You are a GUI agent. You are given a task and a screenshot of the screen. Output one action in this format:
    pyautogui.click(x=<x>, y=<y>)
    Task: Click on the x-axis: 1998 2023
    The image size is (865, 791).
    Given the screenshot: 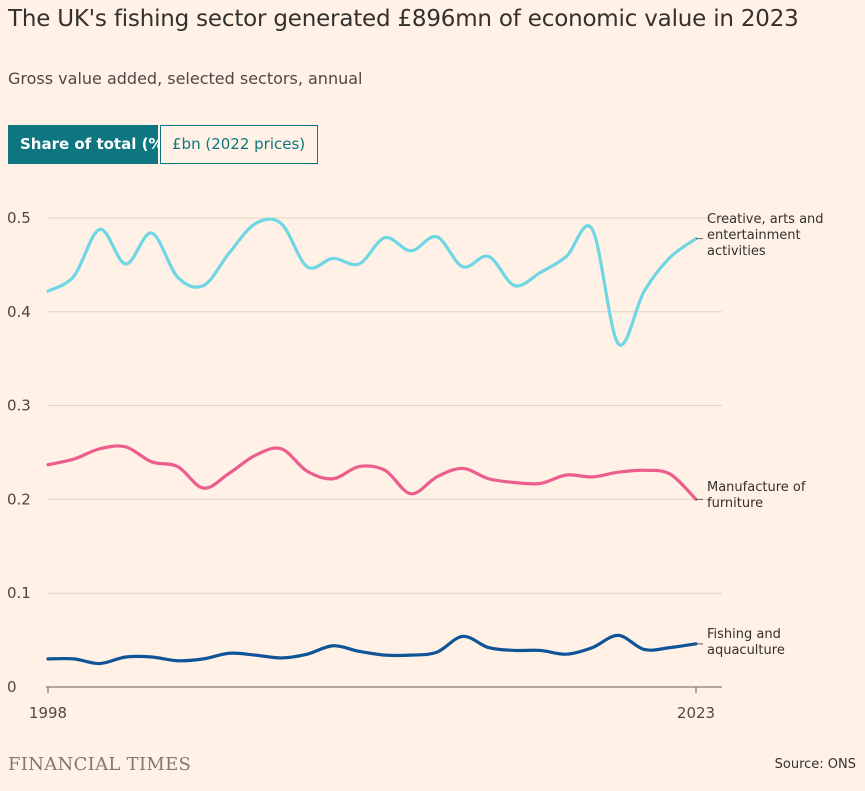 What is the action you would take?
    pyautogui.click(x=375, y=704)
    